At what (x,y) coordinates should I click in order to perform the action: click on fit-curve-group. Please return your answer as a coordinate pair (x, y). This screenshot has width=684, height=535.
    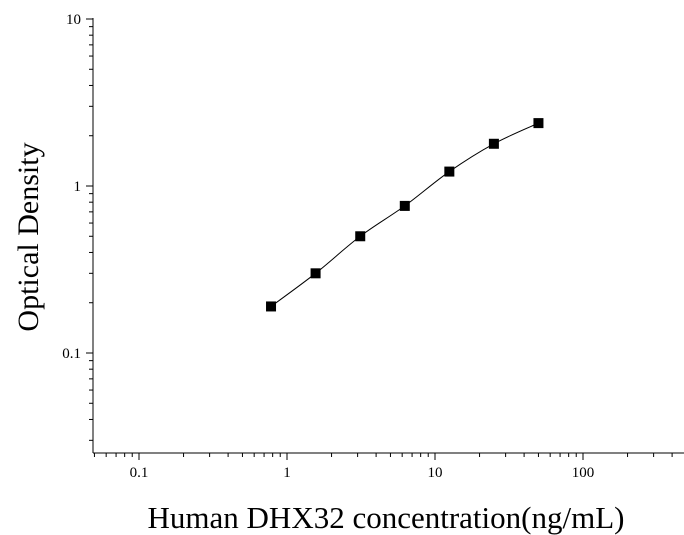
    Looking at the image, I should click on (404, 214).